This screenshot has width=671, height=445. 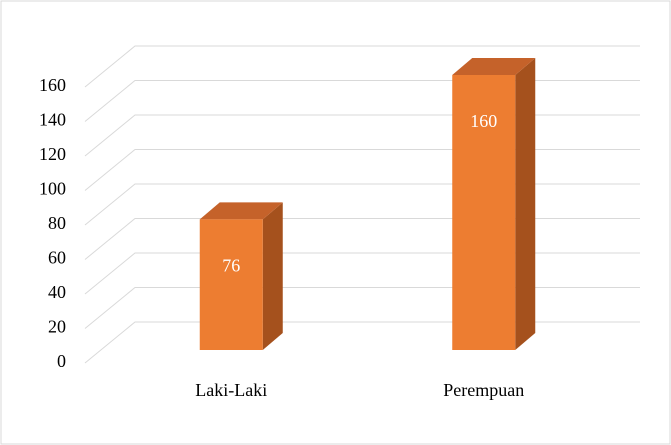 What do you see at coordinates (61, 361) in the screenshot?
I see `y-tick-label: 0` at bounding box center [61, 361].